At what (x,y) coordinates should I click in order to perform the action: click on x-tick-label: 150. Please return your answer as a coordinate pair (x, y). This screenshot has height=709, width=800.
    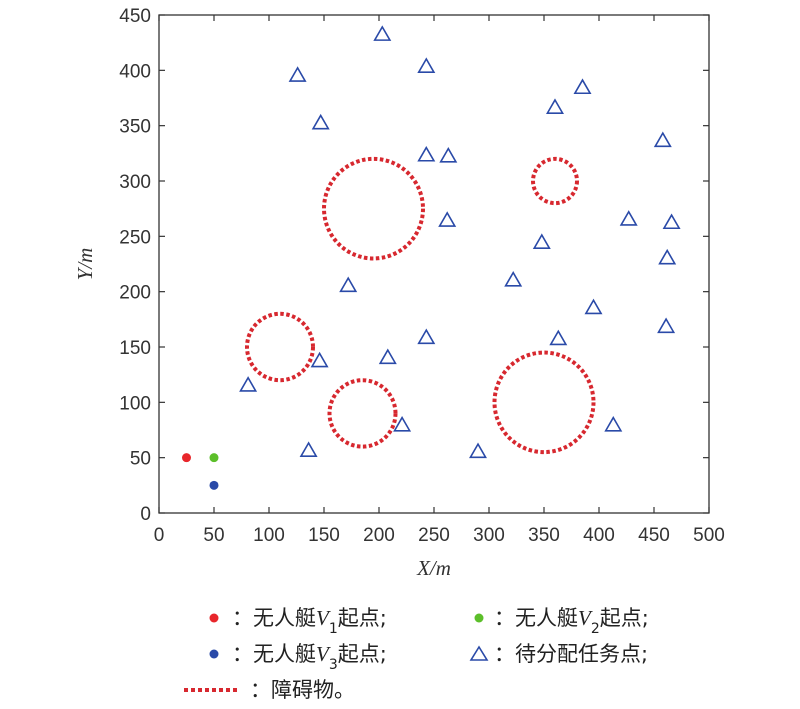
    Looking at the image, I should click on (324, 535).